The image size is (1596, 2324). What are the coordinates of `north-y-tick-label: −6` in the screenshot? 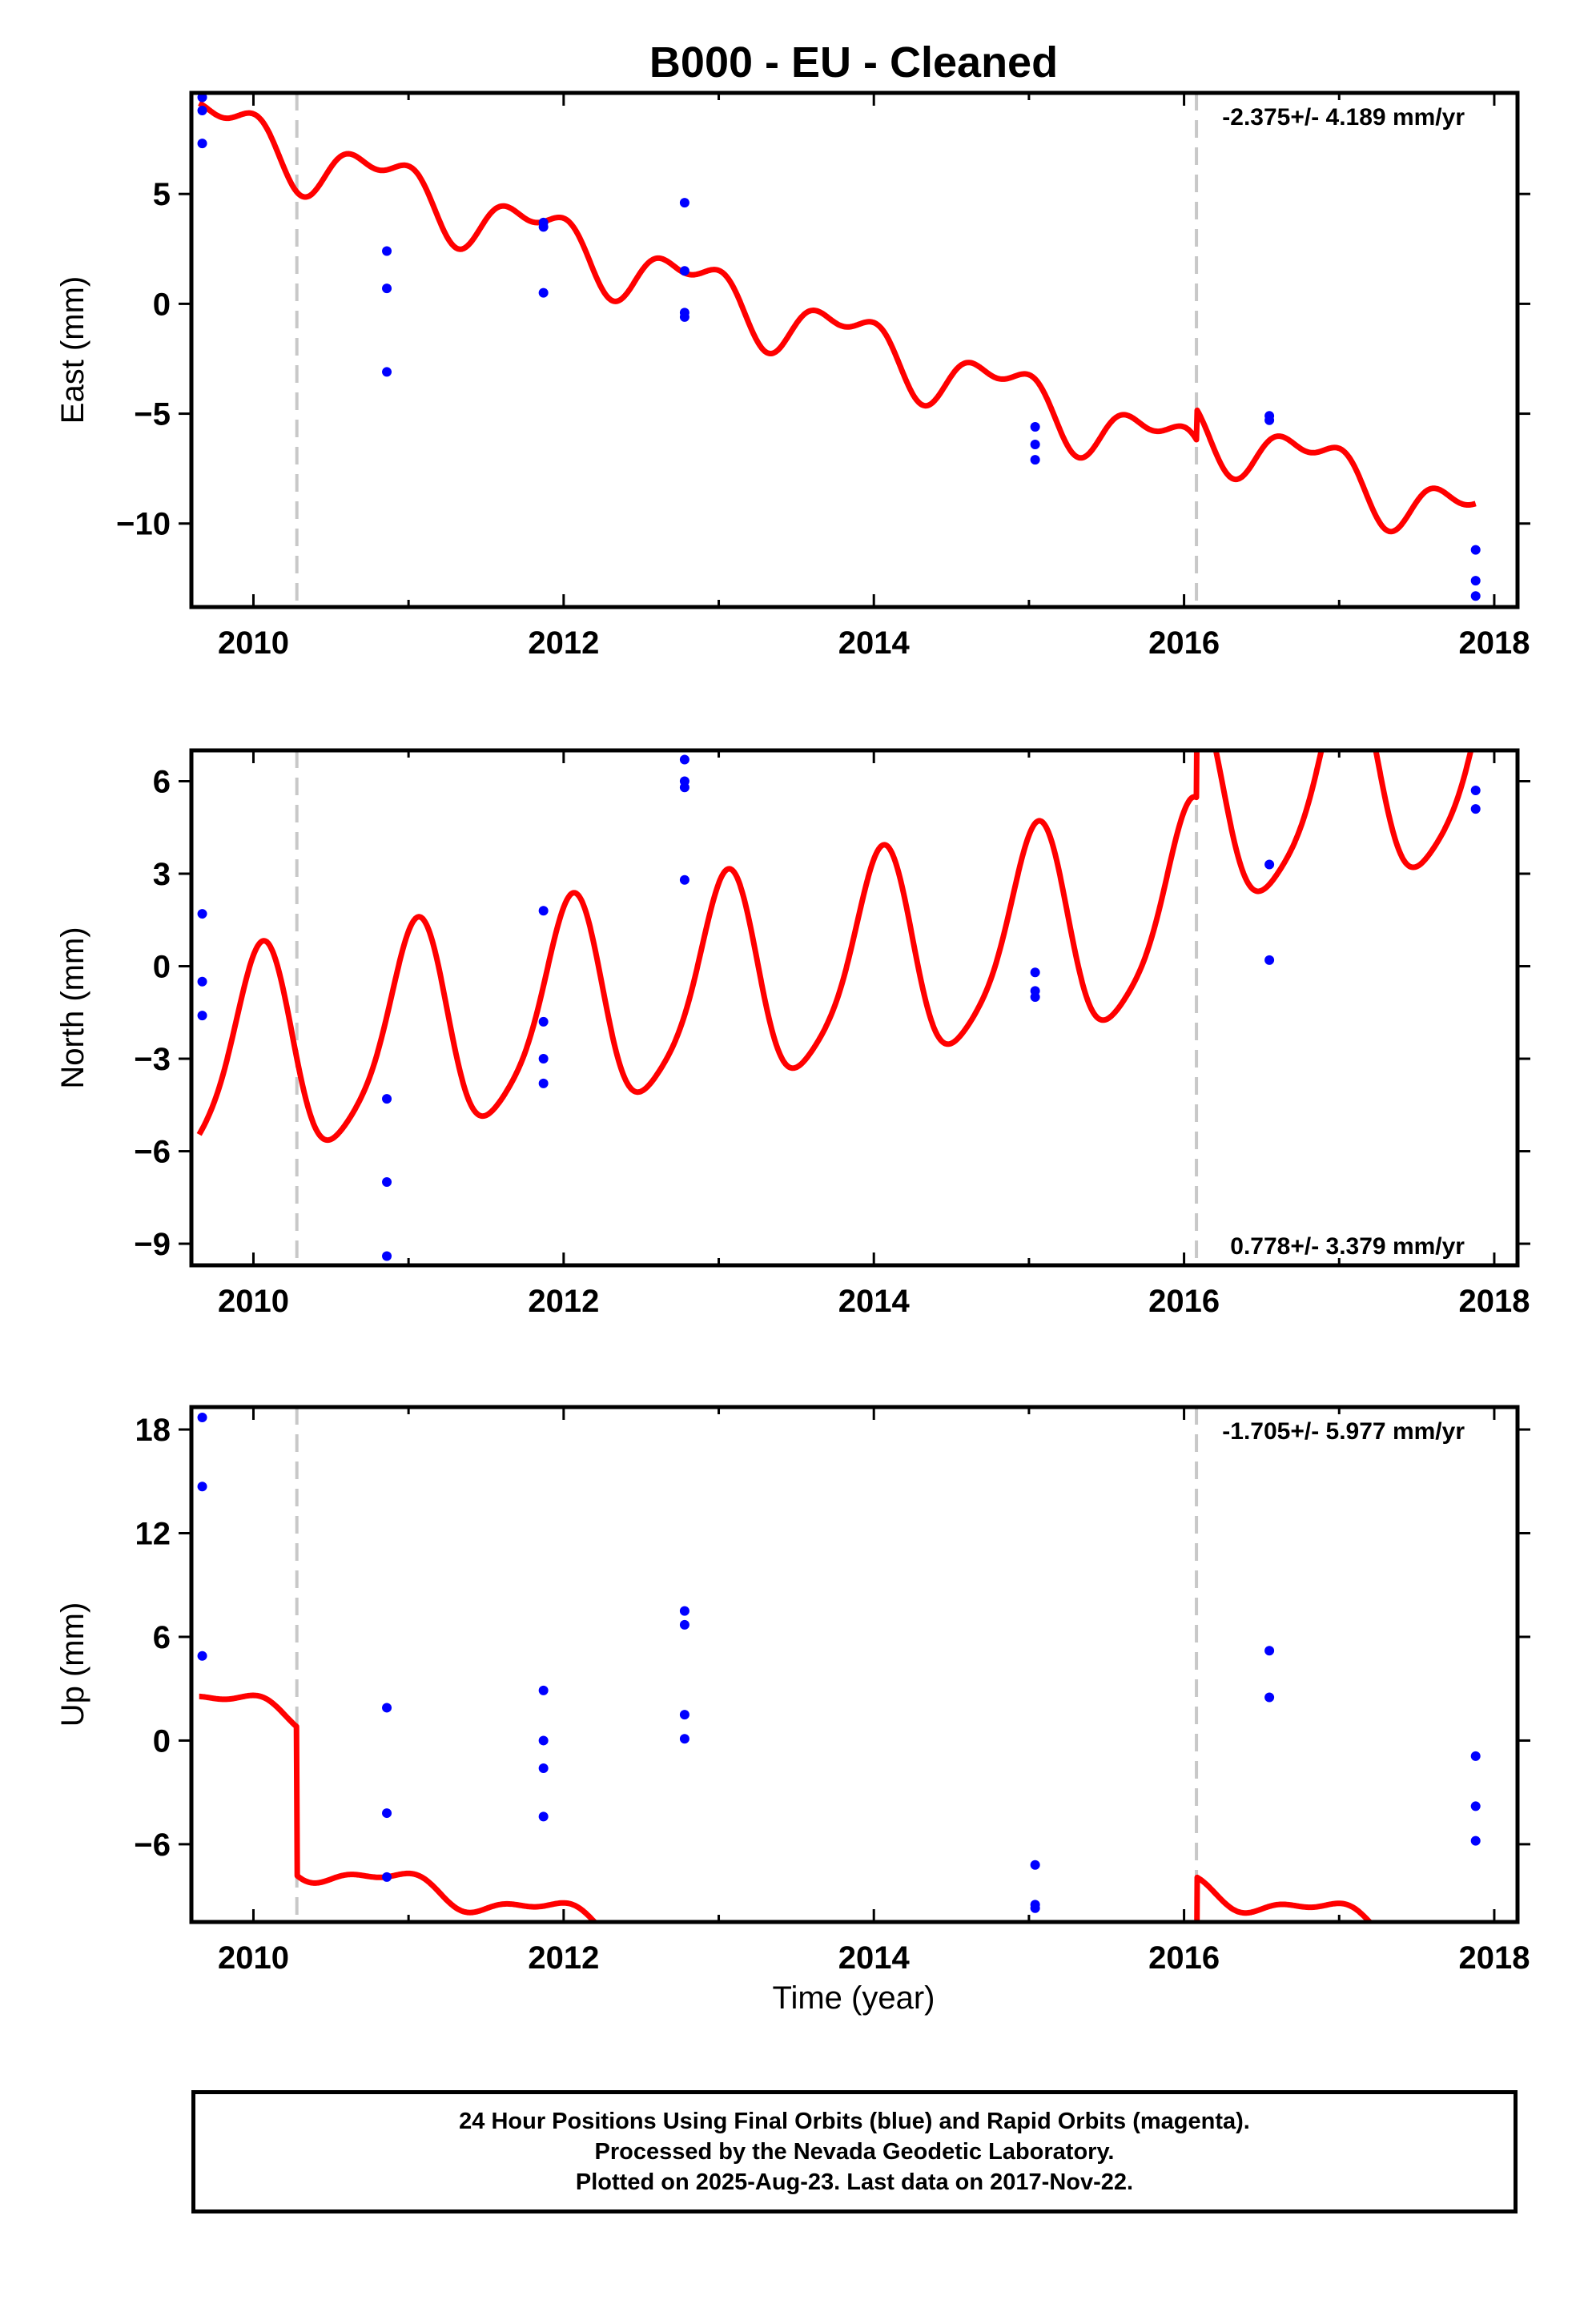 It's located at (152, 1152).